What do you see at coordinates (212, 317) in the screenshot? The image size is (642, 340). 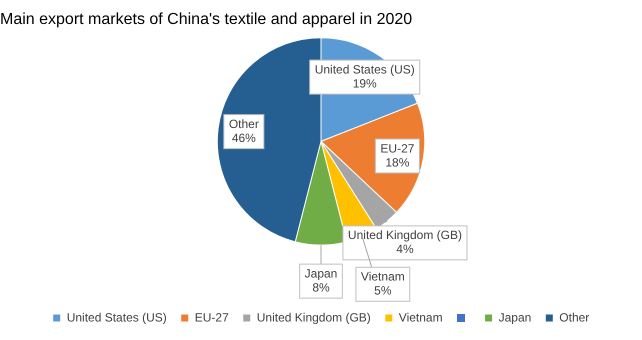 I see `legend-label: EU-27` at bounding box center [212, 317].